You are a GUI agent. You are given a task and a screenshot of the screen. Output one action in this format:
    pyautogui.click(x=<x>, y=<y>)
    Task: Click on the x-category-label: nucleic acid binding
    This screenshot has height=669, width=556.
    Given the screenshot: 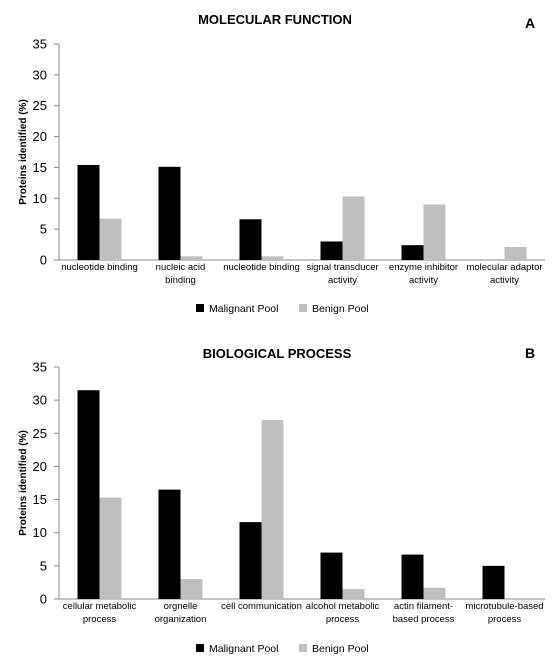 What is the action you would take?
    pyautogui.click(x=181, y=274)
    